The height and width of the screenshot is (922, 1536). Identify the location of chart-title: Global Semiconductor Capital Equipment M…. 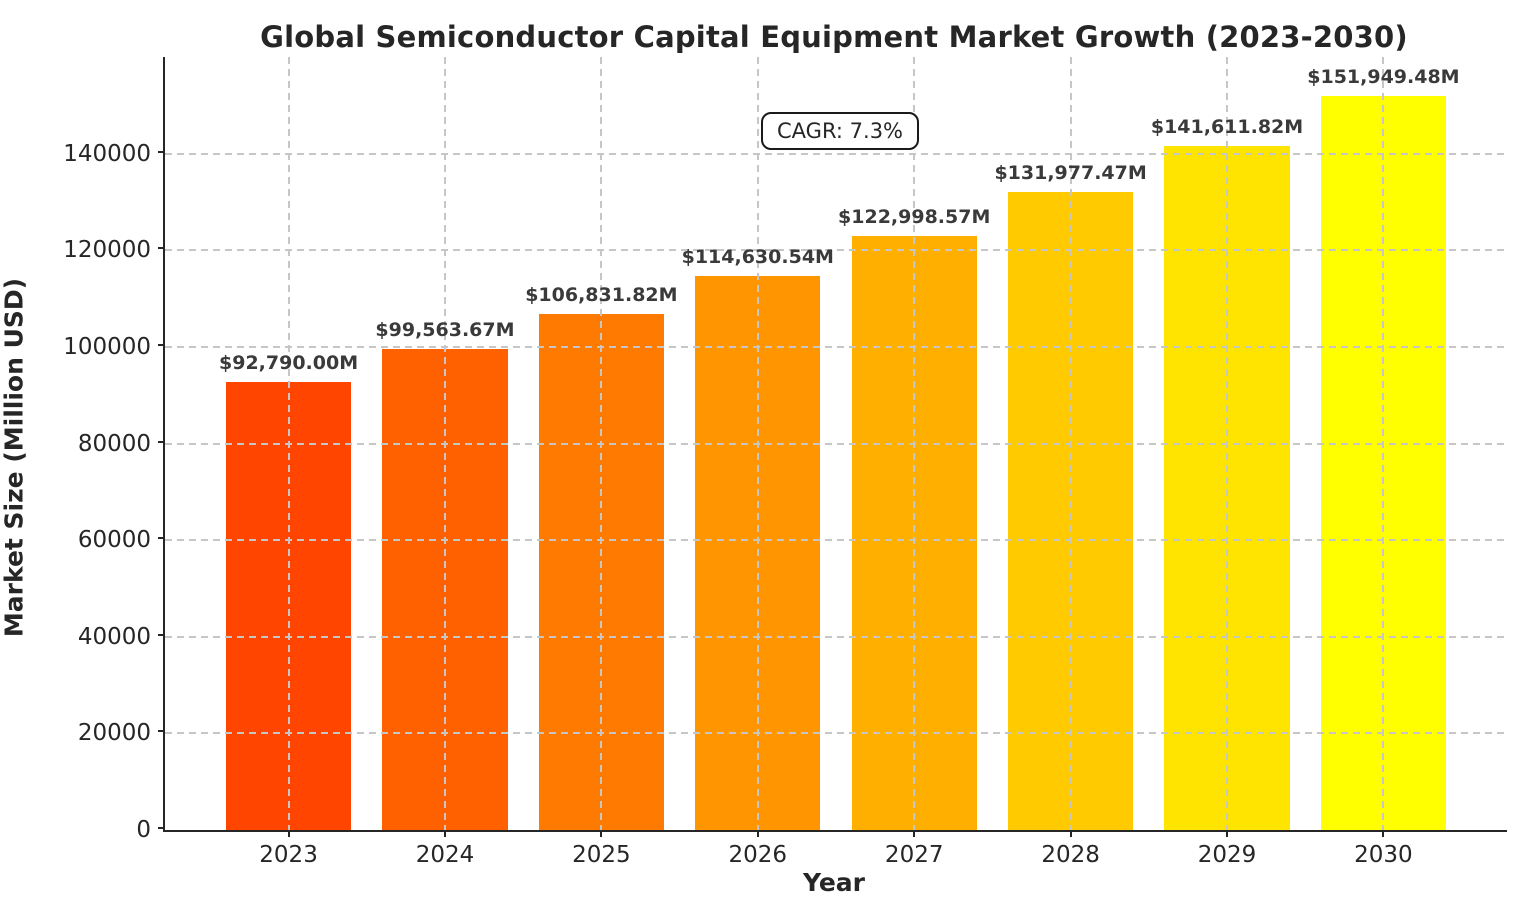
(834, 37).